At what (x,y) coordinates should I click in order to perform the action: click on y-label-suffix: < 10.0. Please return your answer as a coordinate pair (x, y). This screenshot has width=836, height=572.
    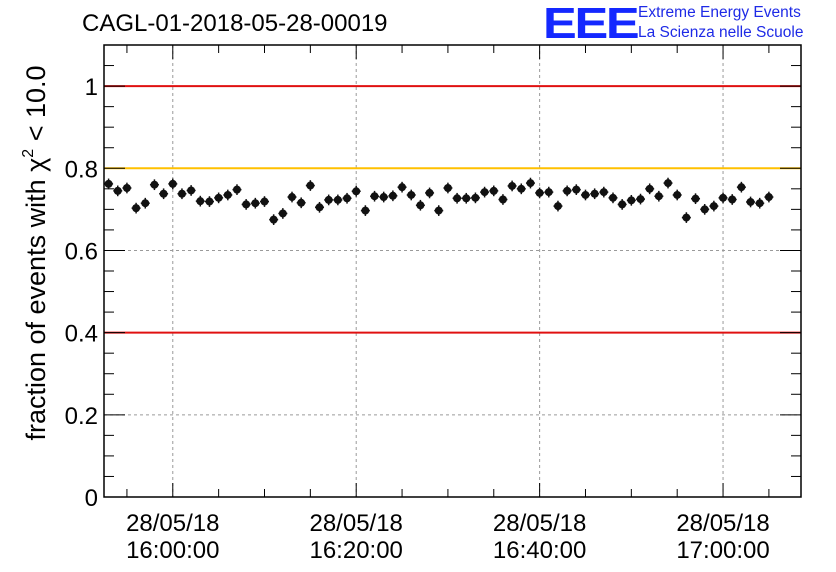
    Looking at the image, I should click on (36, 107).